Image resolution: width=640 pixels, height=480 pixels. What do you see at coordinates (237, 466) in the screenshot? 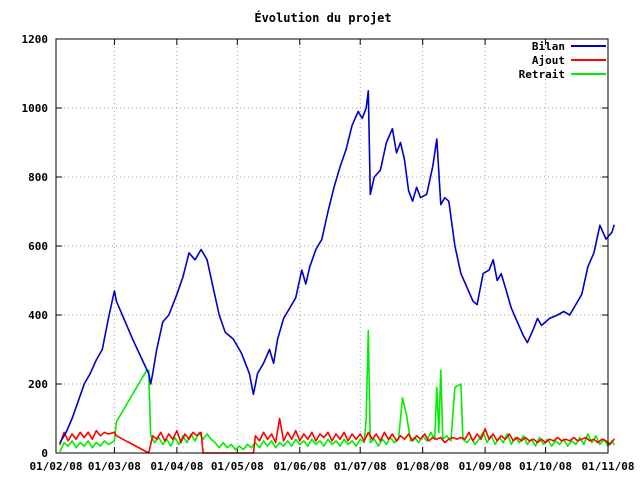
I see `x-tick-label: 01/05/08` at bounding box center [237, 466].